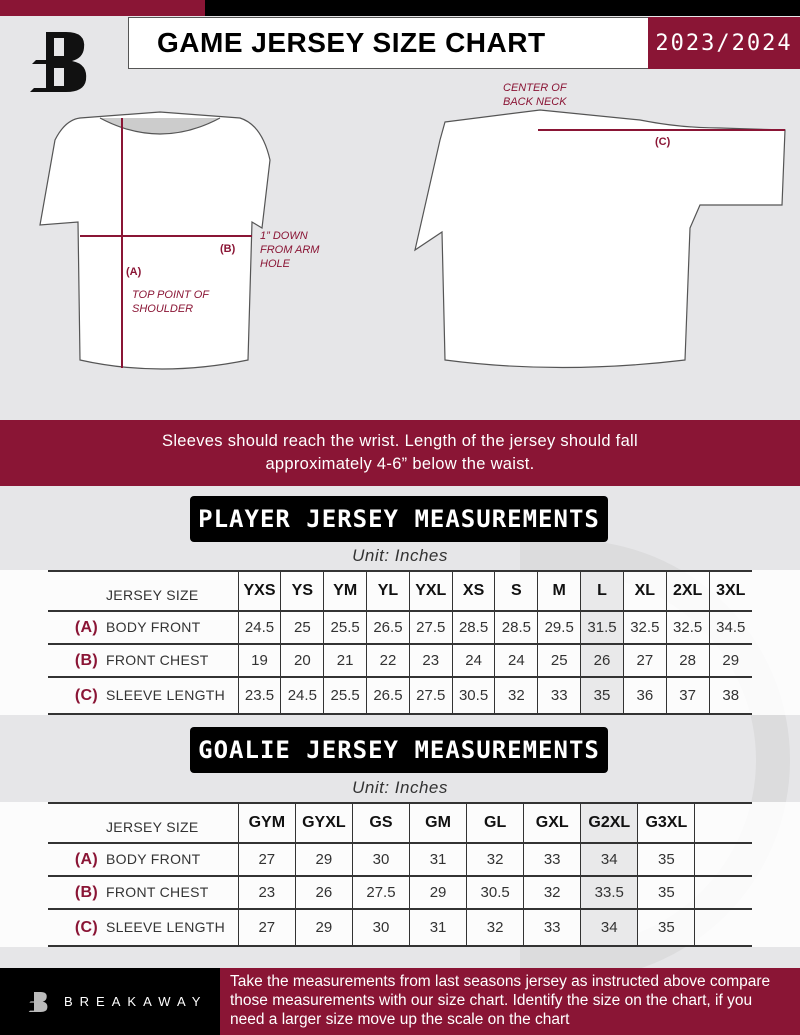 The width and height of the screenshot is (800, 1035). I want to click on size-column-header: G3XL, so click(666, 823).